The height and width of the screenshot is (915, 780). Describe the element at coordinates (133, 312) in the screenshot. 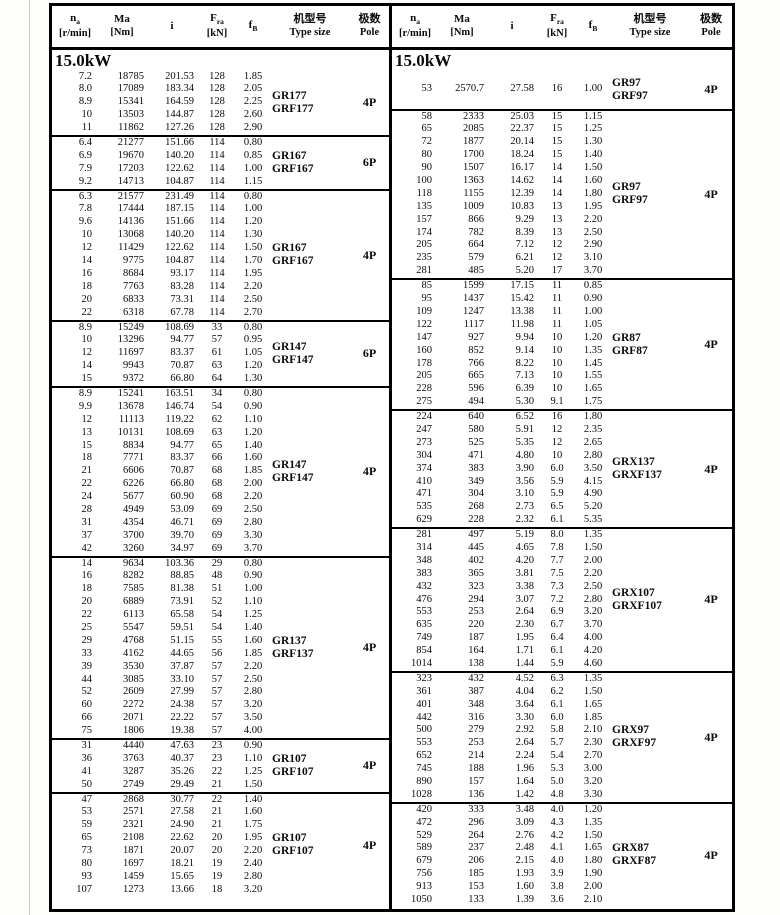

I see `cell-ma: 6318` at that location.